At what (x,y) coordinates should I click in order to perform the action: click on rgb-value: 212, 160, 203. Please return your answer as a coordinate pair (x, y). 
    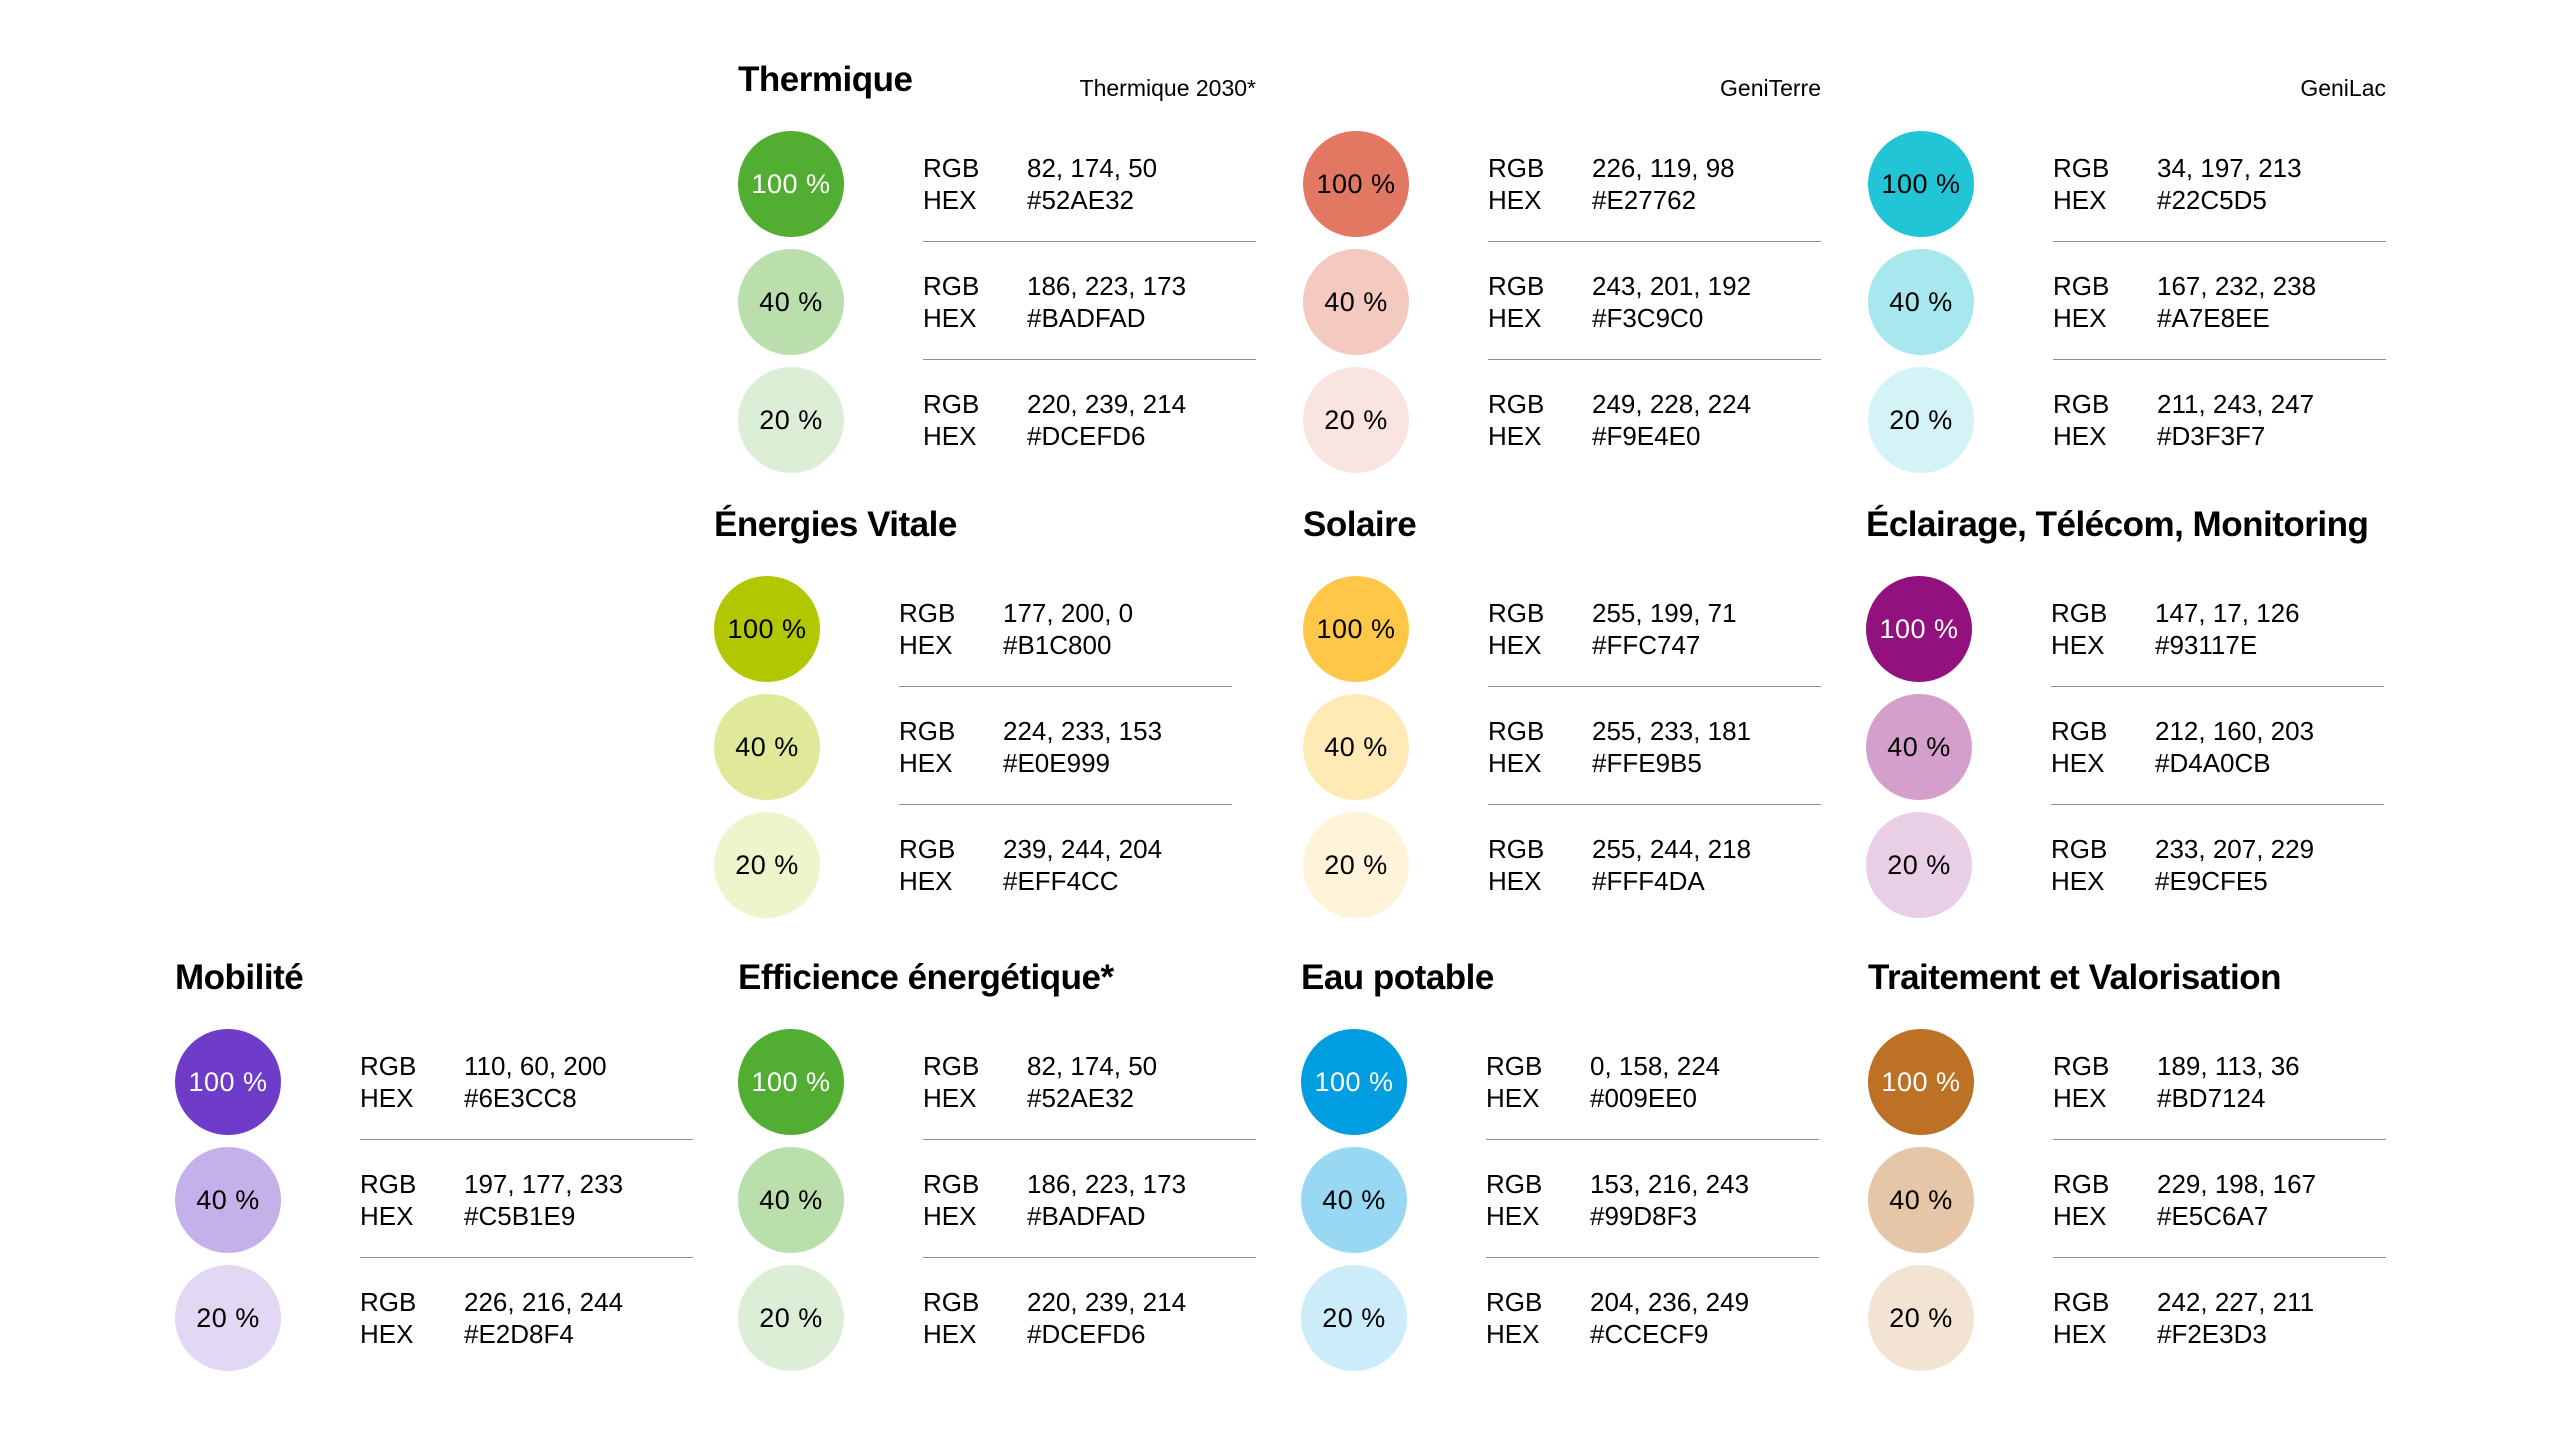
    Looking at the image, I should click on (2235, 731).